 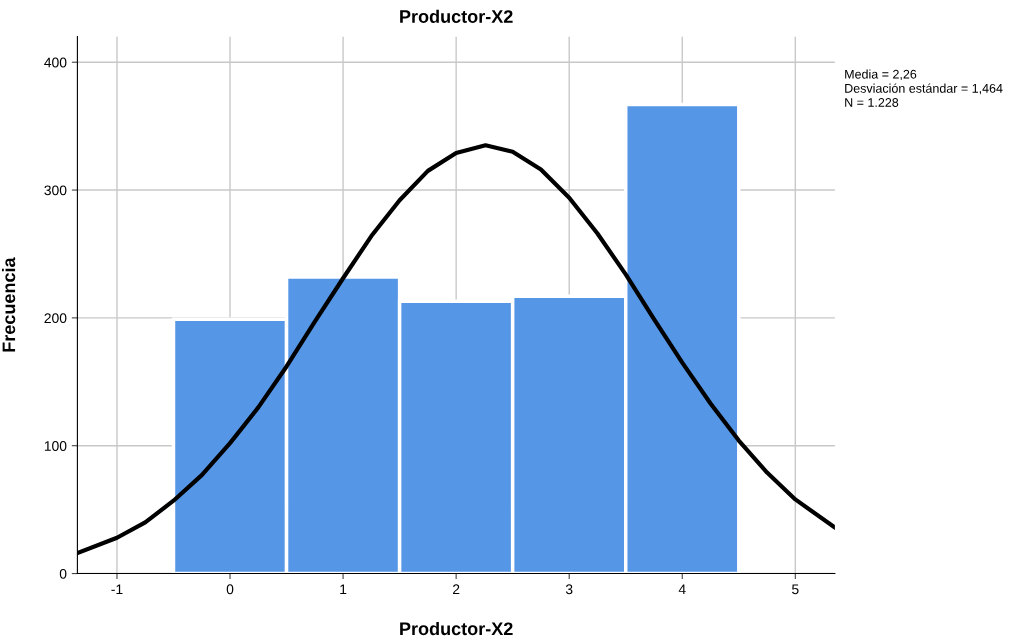 What do you see at coordinates (456, 589) in the screenshot?
I see `x-tick-label: 2` at bounding box center [456, 589].